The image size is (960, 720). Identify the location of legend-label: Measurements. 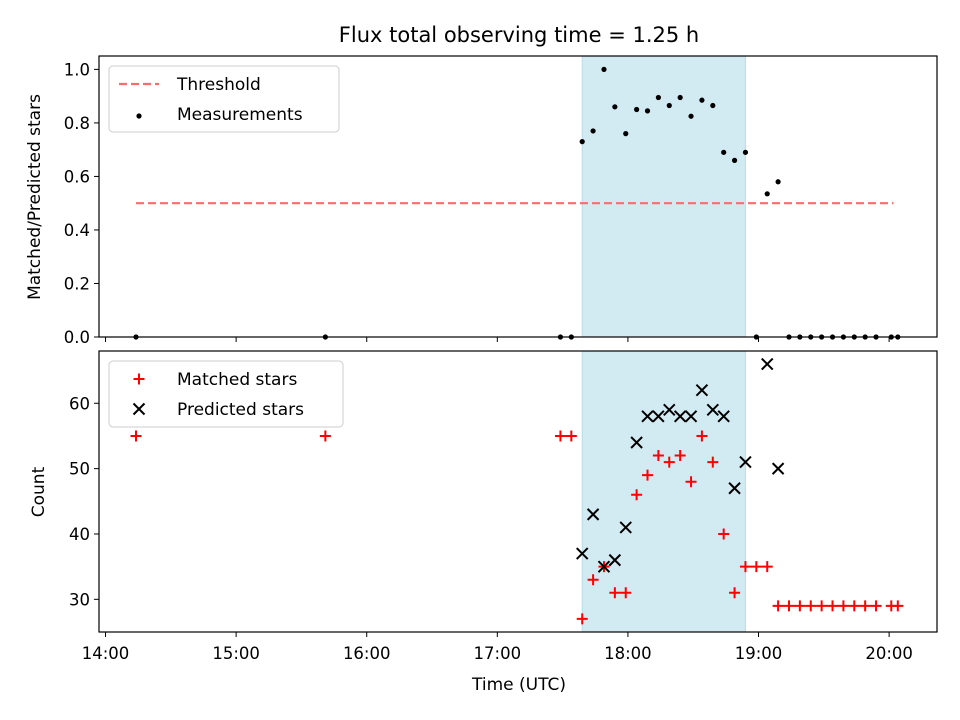
(240, 115).